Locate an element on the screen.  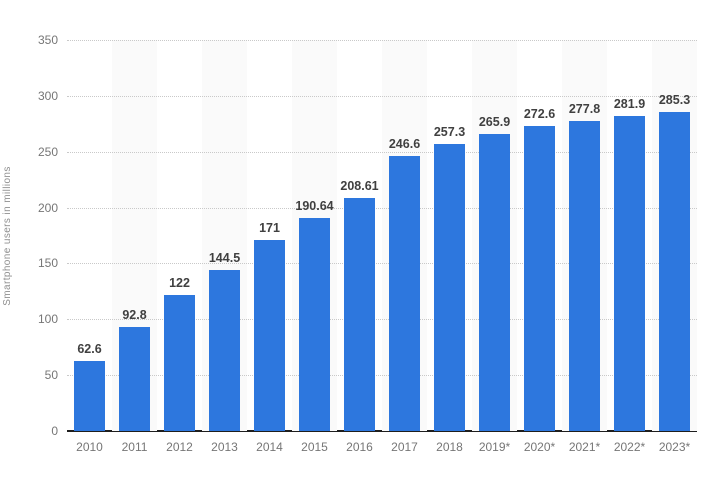
y-tick-label-200: 200 is located at coordinates (47, 207).